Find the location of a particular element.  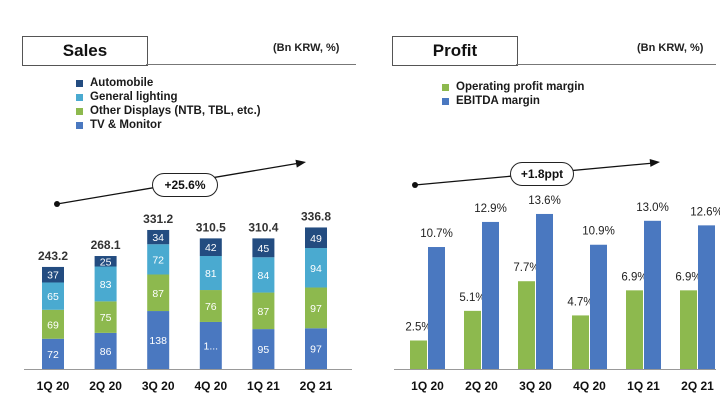

sales-segment-label: 45 is located at coordinates (264, 249).